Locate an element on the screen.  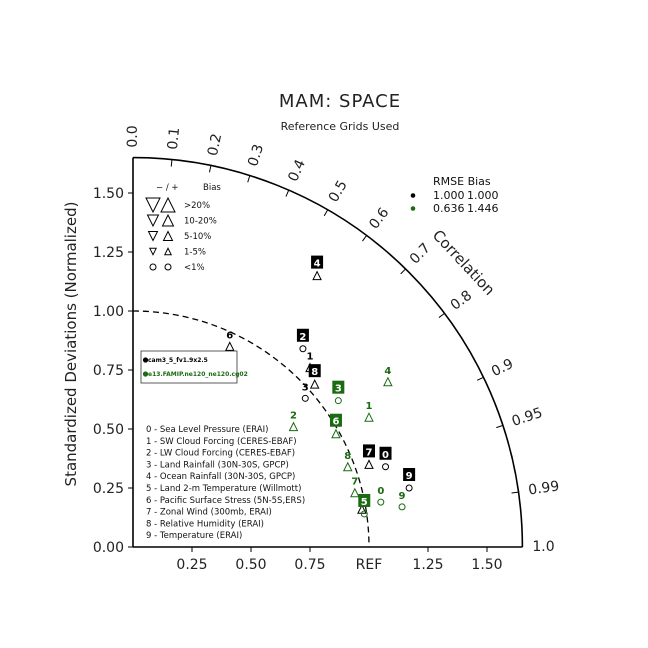
correlation-tick-label: 0.5 is located at coordinates (338, 191).